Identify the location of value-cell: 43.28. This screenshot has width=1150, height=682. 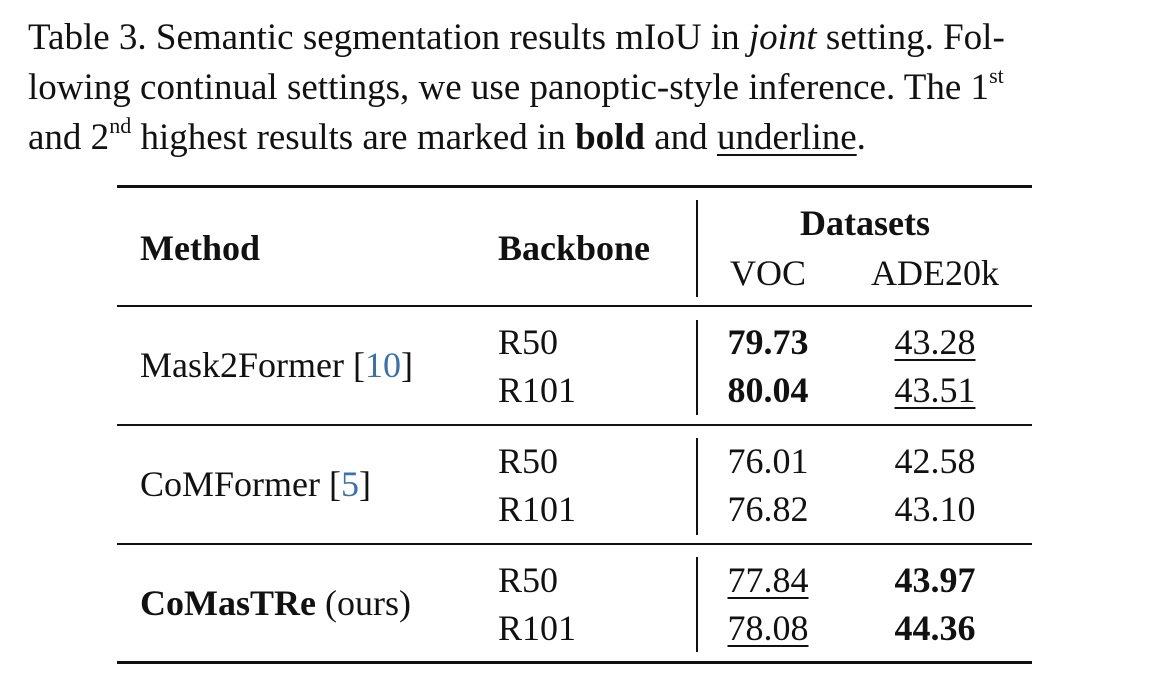
(935, 342).